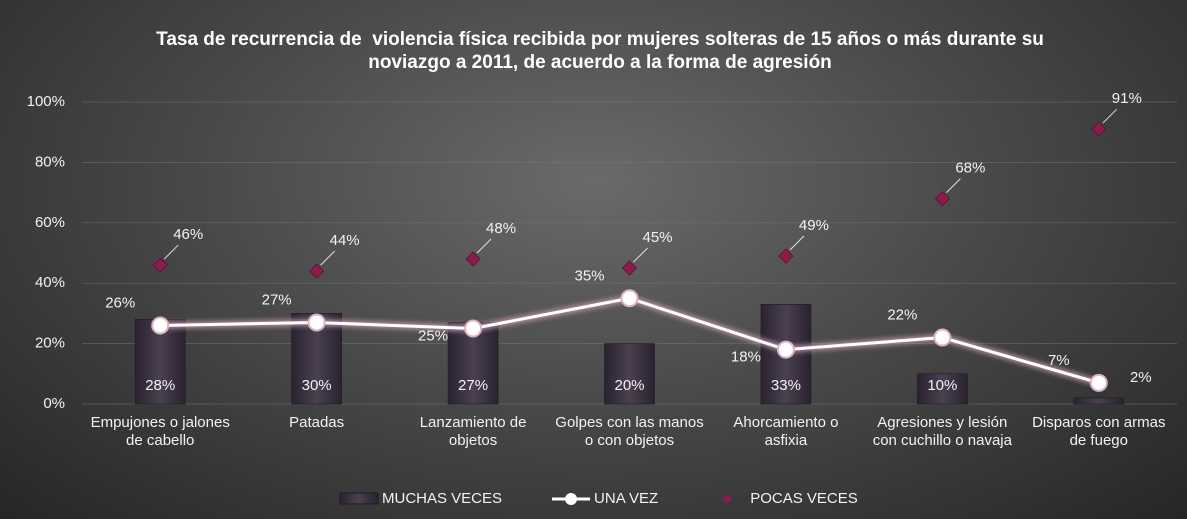 The width and height of the screenshot is (1187, 519). I want to click on line-value-label: 25%, so click(433, 335).